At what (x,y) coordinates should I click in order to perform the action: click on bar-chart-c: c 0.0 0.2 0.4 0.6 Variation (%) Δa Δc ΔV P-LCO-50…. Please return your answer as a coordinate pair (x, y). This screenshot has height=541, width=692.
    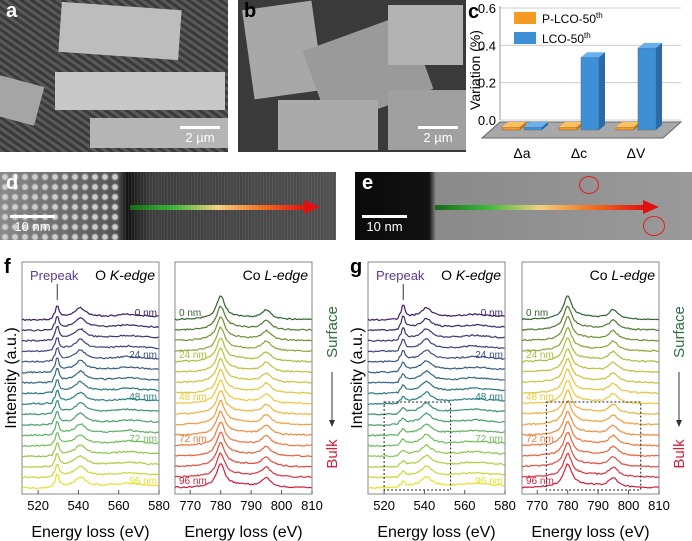
    Looking at the image, I should click on (575, 81).